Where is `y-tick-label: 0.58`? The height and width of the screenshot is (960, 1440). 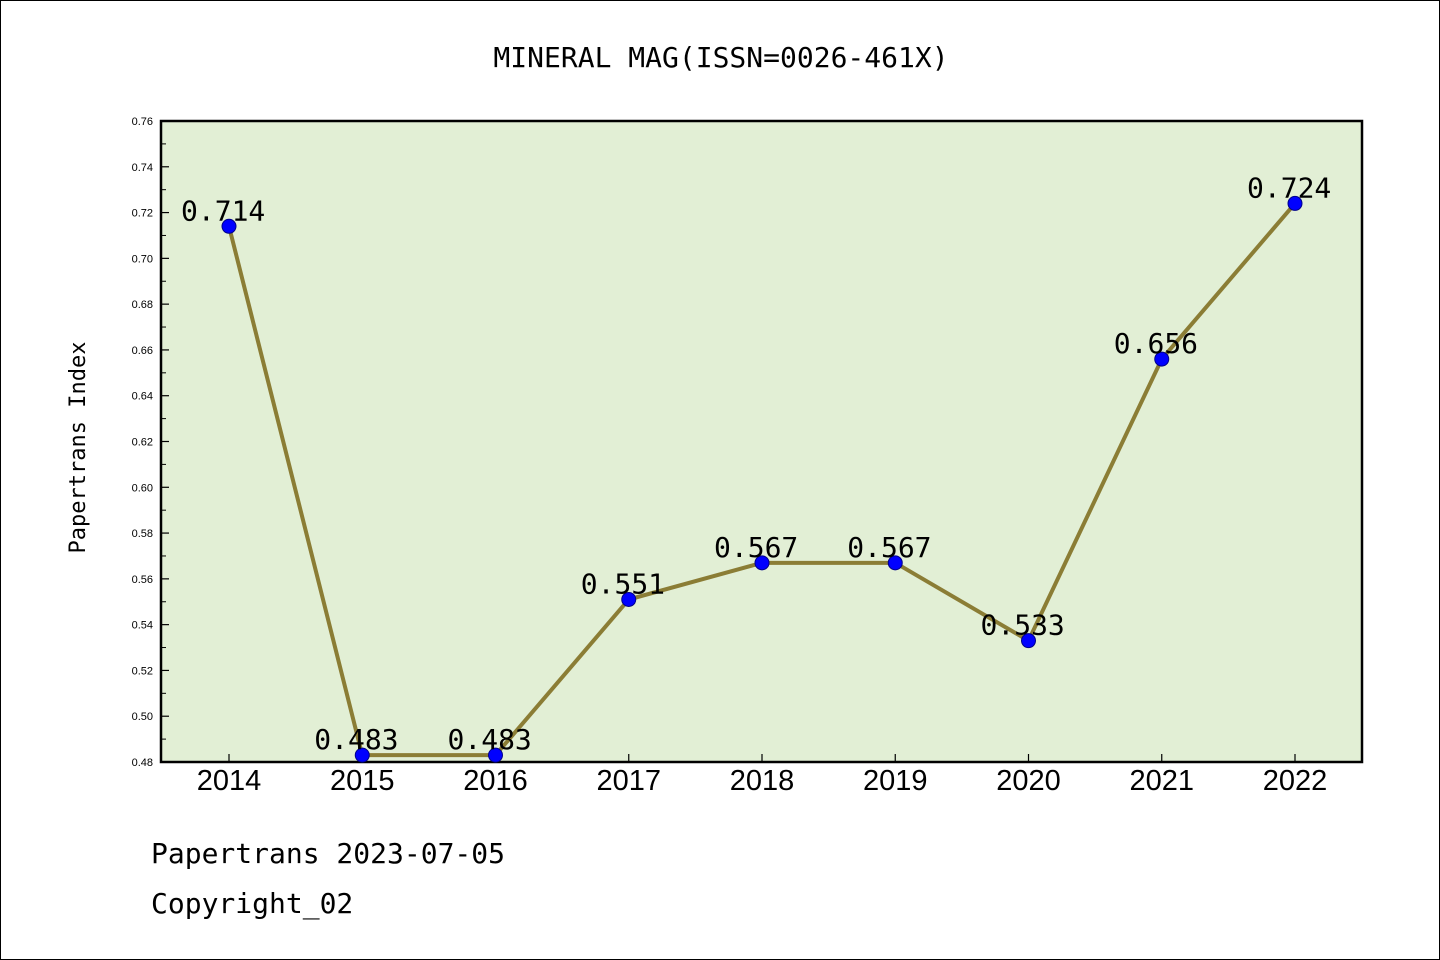
y-tick-label: 0.58 is located at coordinates (142, 534).